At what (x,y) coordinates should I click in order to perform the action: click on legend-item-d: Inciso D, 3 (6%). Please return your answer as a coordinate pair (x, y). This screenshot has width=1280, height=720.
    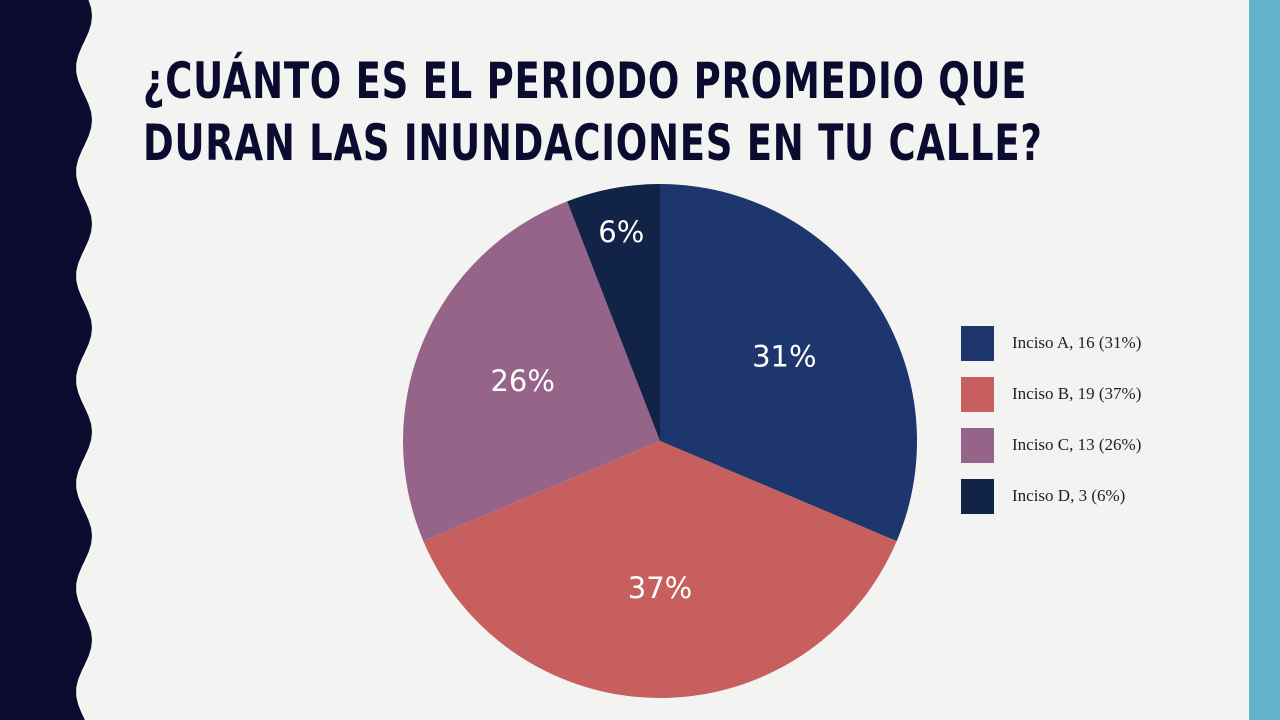
    Looking at the image, I should click on (1091, 496).